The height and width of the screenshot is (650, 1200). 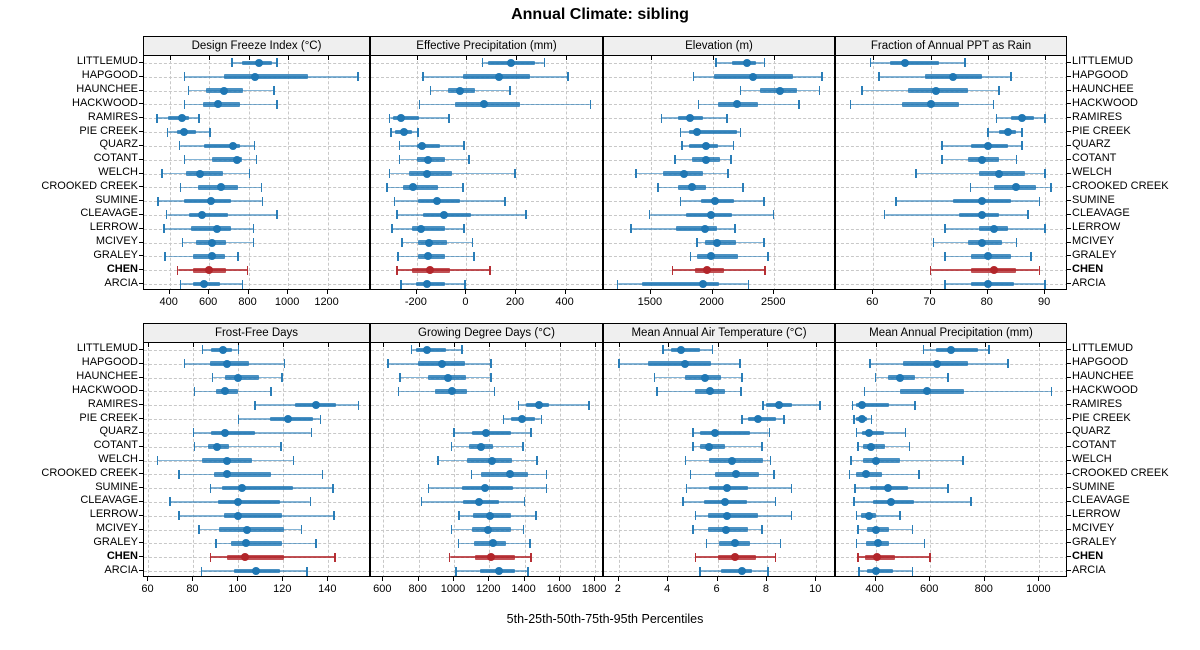 I want to click on x-tick-label: 120, so click(x=282, y=589).